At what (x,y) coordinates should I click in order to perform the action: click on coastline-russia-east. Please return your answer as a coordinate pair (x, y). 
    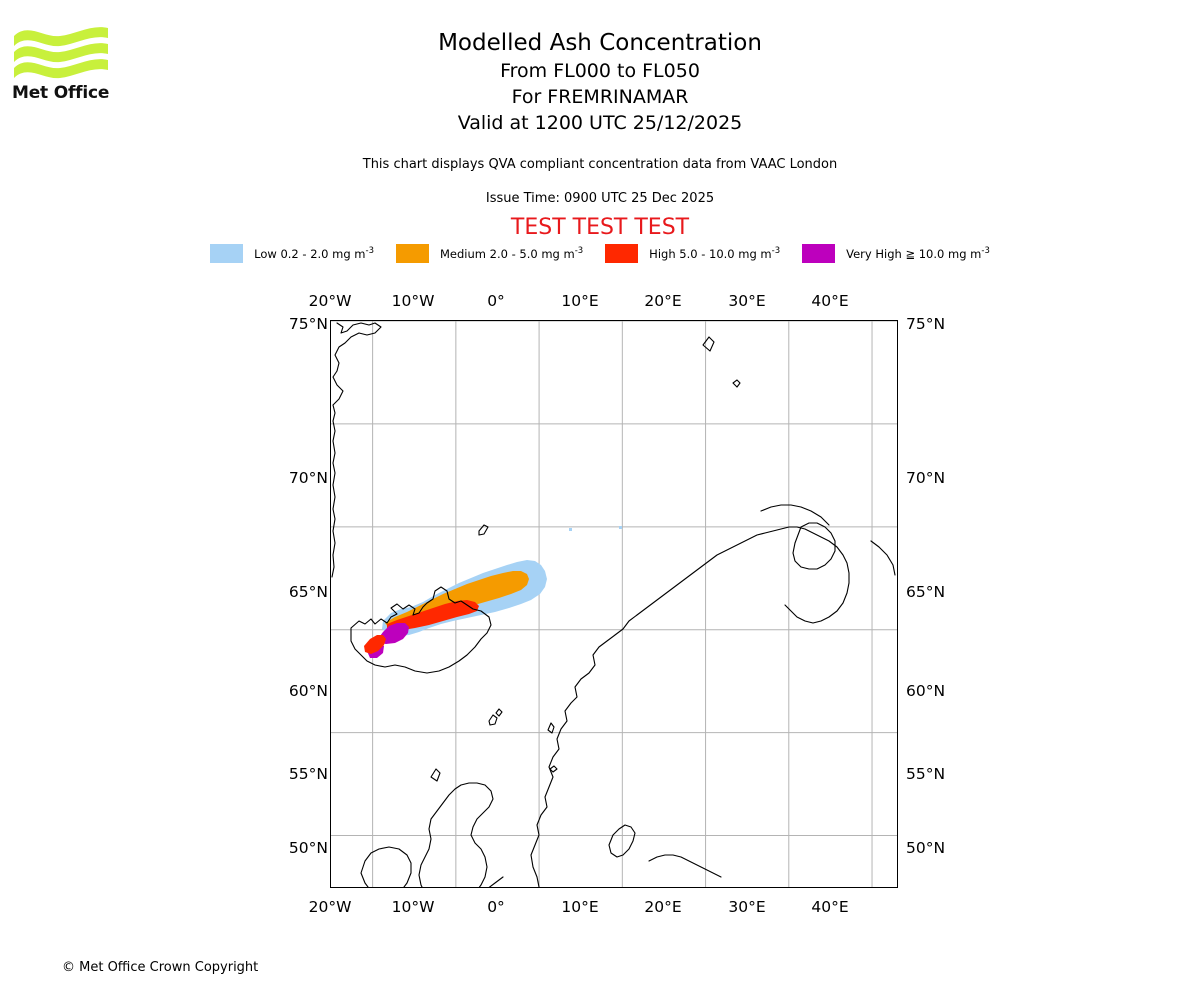
    Looking at the image, I should click on (883, 558).